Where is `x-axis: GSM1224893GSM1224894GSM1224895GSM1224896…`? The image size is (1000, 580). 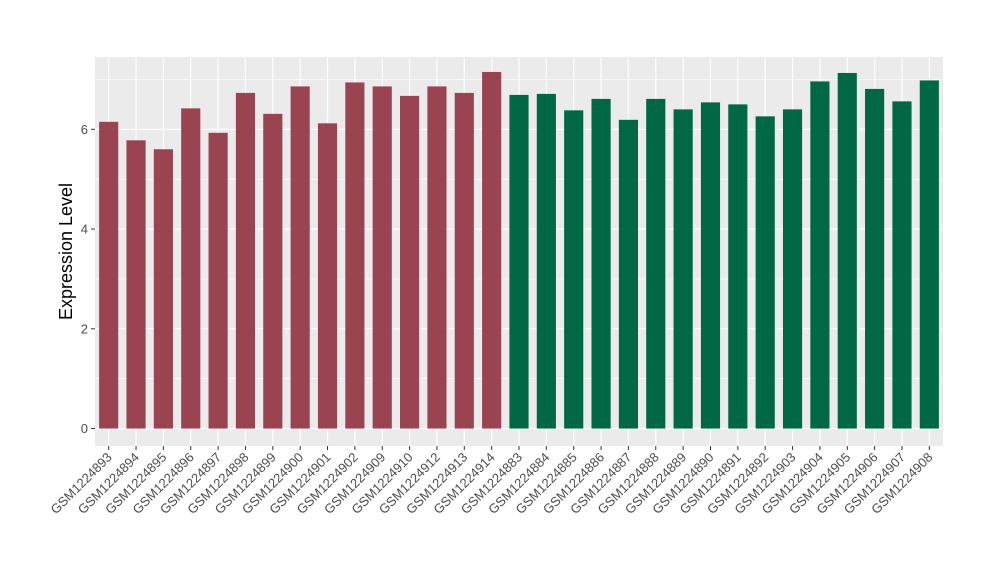
x-axis: GSM1224893GSM1224894GSM1224895GSM1224896… is located at coordinates (491, 481).